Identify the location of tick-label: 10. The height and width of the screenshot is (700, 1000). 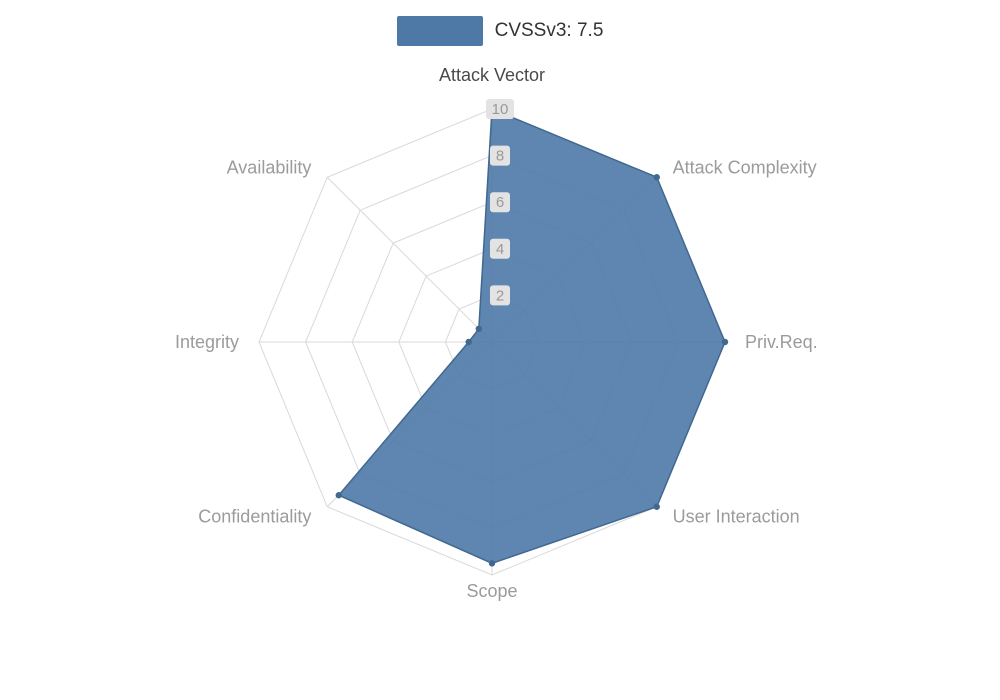
(500, 109).